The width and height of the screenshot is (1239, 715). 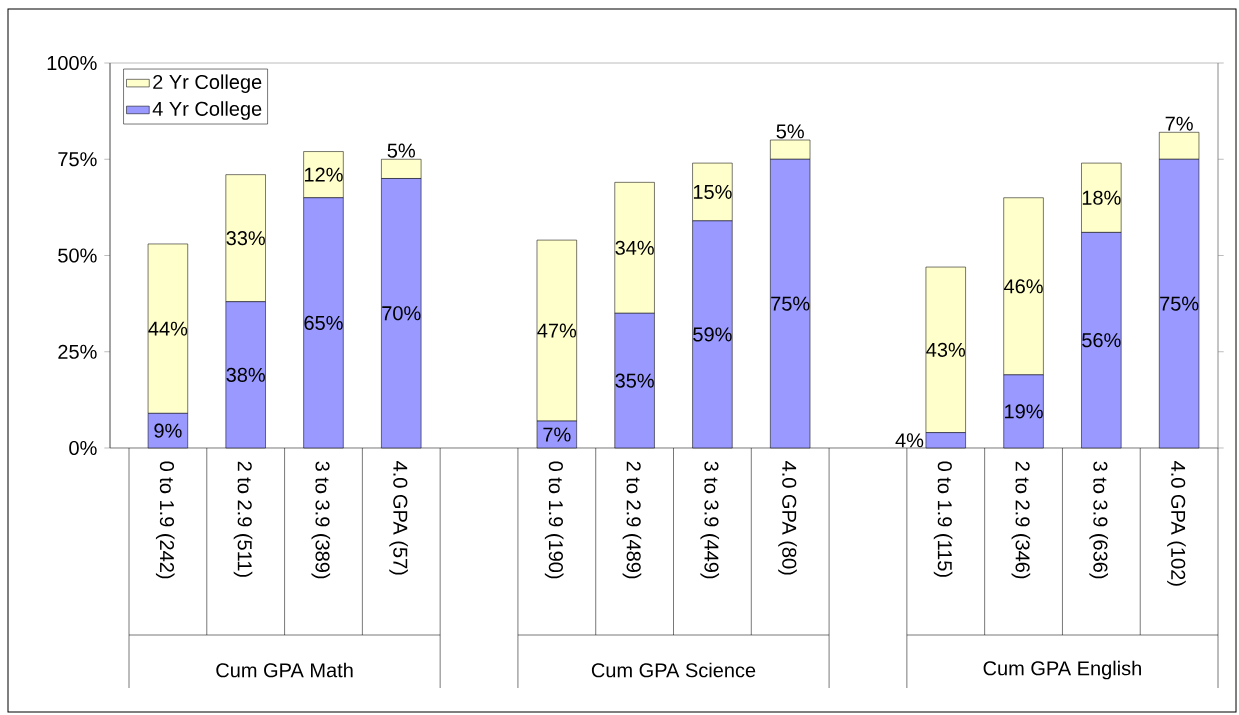 What do you see at coordinates (943, 519) in the screenshot?
I see `x-tick-label: 0 to 1.9 (115)` at bounding box center [943, 519].